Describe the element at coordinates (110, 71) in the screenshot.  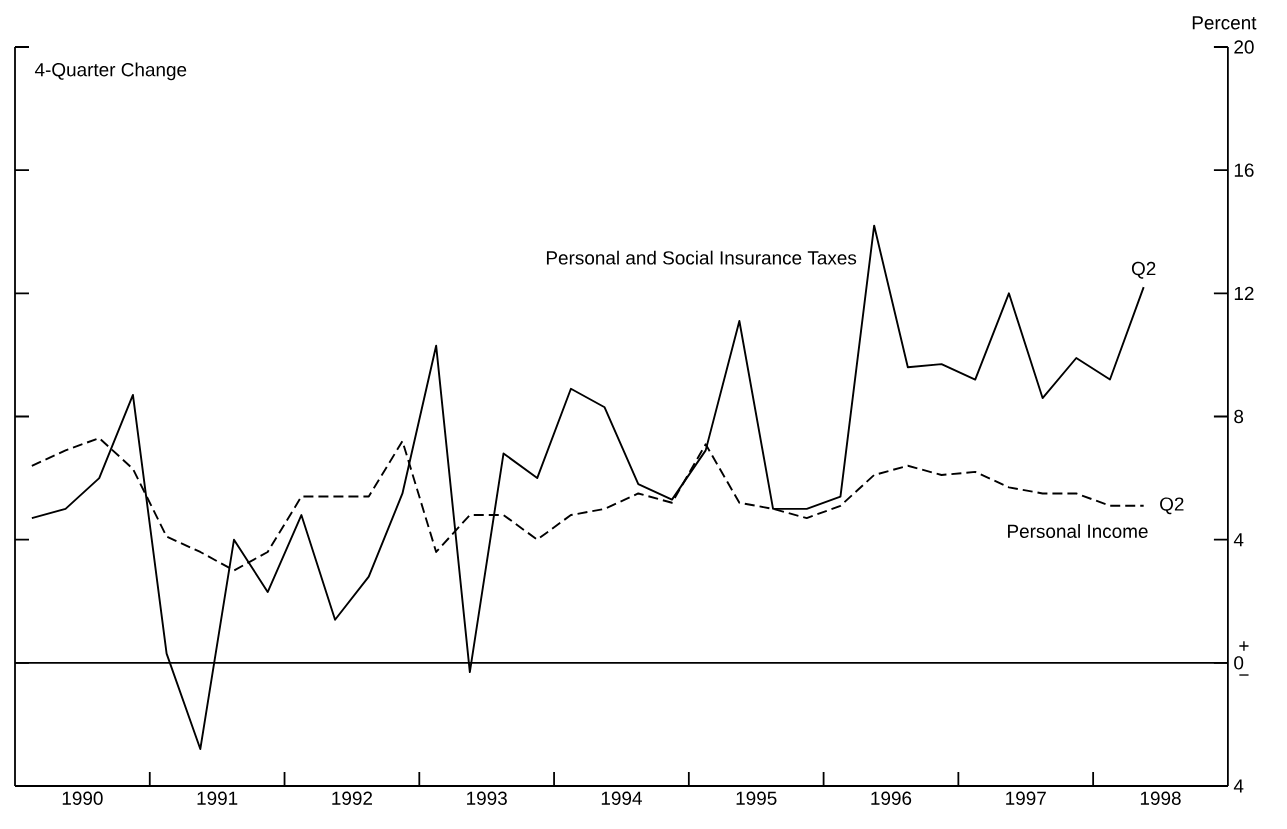
I see `text: 4-Quarter Change` at that location.